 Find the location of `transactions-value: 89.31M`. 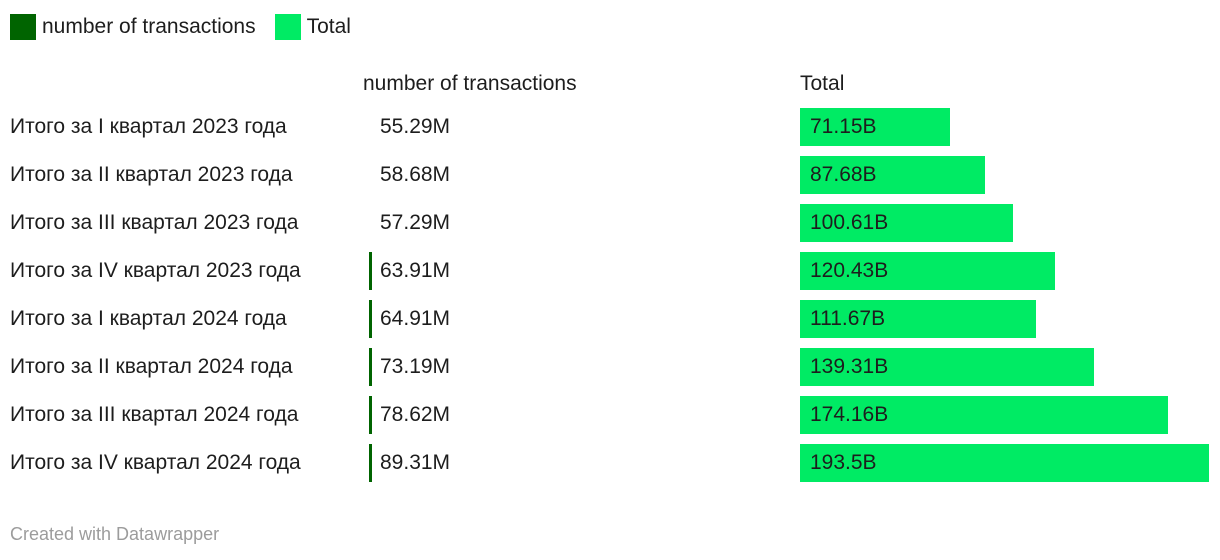

transactions-value: 89.31M is located at coordinates (415, 462).